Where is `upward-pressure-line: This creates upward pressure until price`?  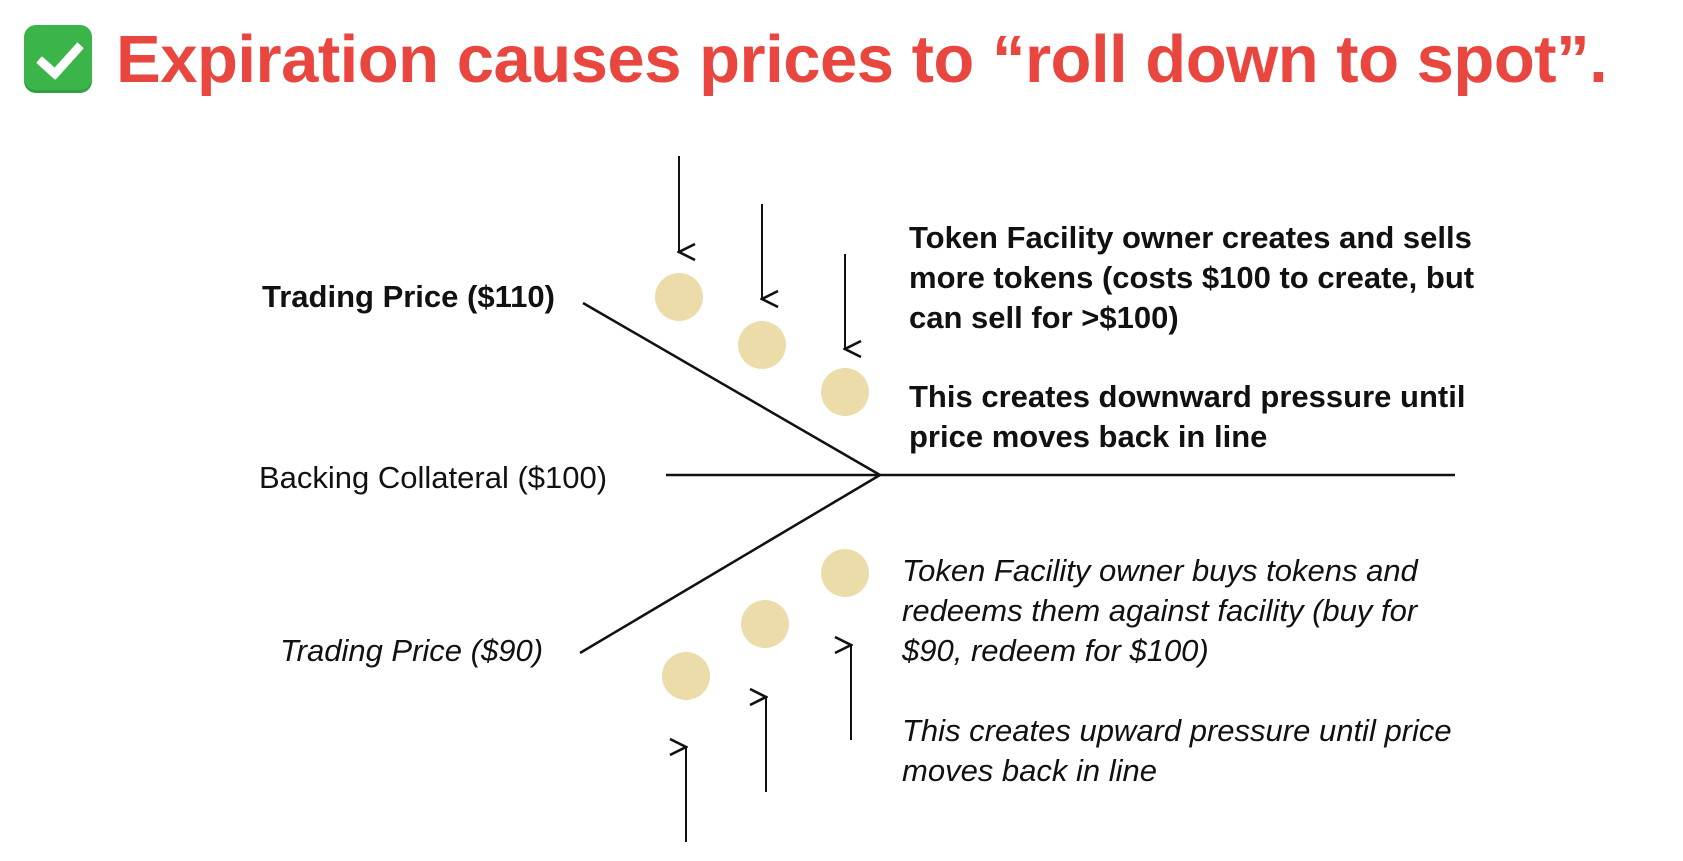
upward-pressure-line: This creates upward pressure until price is located at coordinates (1177, 730).